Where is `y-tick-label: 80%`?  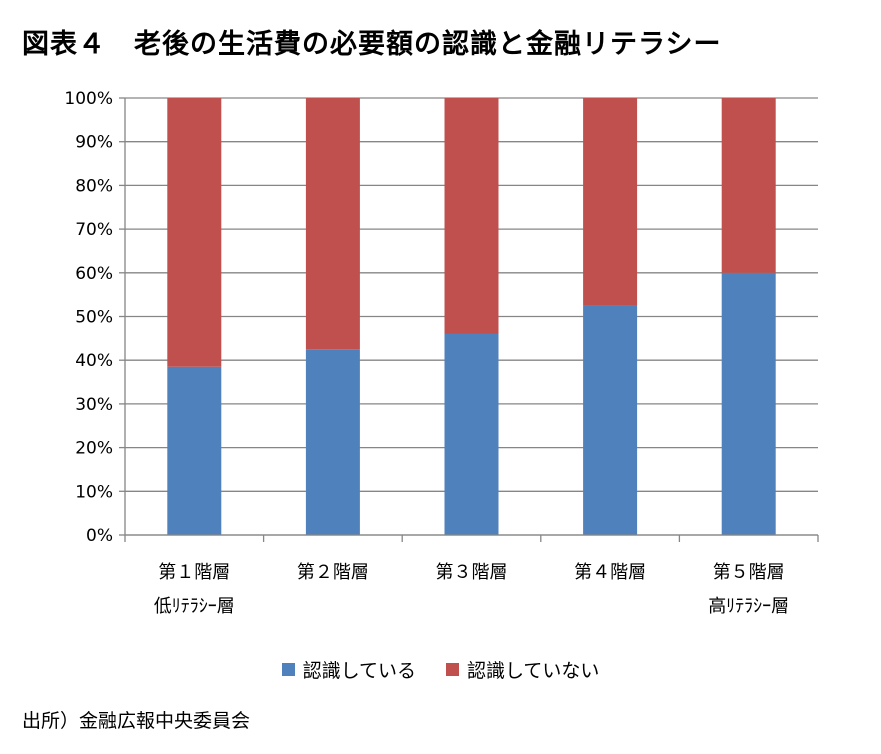 y-tick-label: 80% is located at coordinates (94, 186).